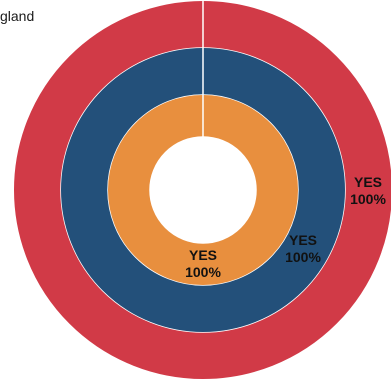 The width and height of the screenshot is (391, 383). What do you see at coordinates (17, 16) in the screenshot?
I see `legend-label: gland` at bounding box center [17, 16].